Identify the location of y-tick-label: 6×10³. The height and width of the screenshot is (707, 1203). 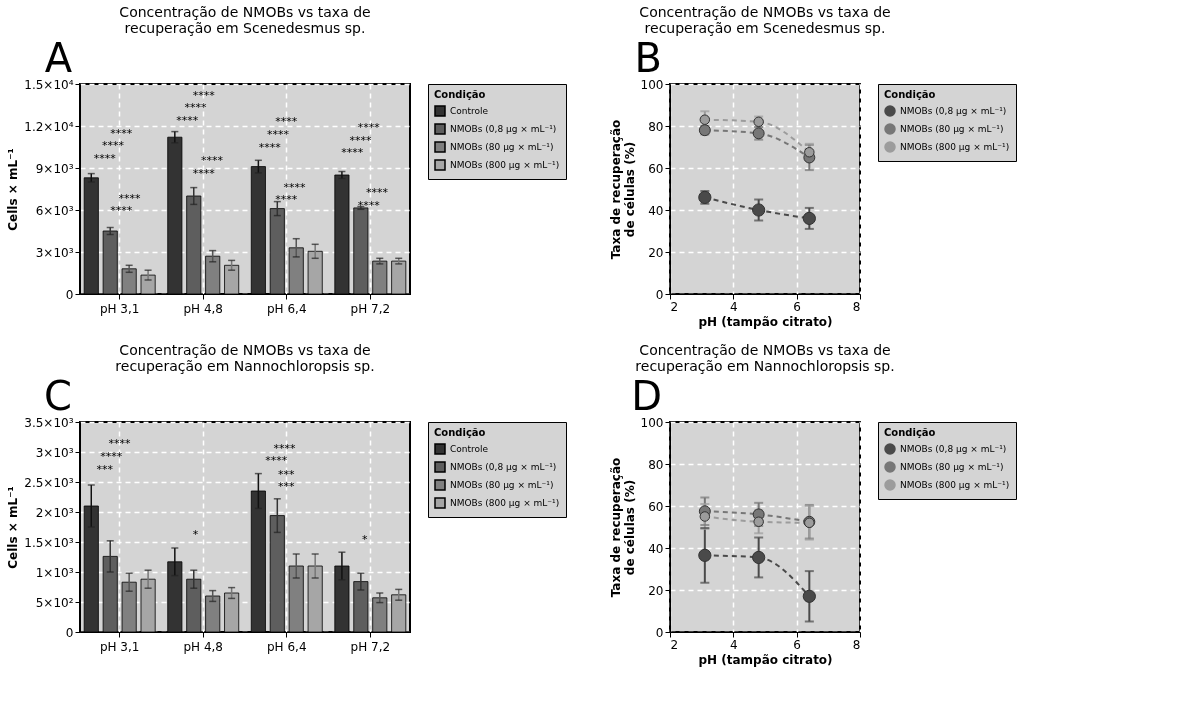
(54, 210).